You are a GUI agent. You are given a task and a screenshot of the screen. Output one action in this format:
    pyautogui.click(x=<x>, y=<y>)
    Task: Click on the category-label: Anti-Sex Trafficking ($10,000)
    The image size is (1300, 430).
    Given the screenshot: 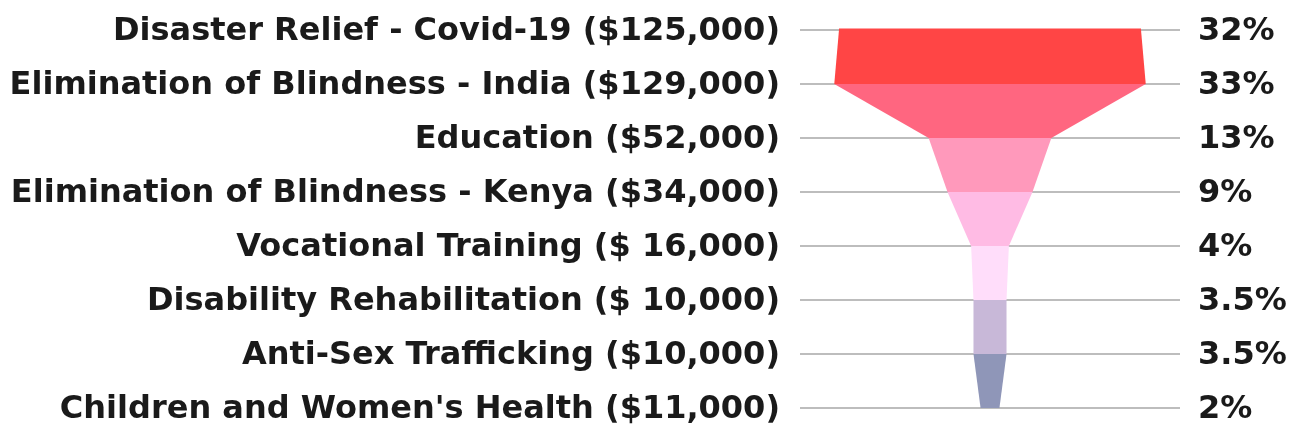 What is the action you would take?
    pyautogui.click(x=510, y=353)
    